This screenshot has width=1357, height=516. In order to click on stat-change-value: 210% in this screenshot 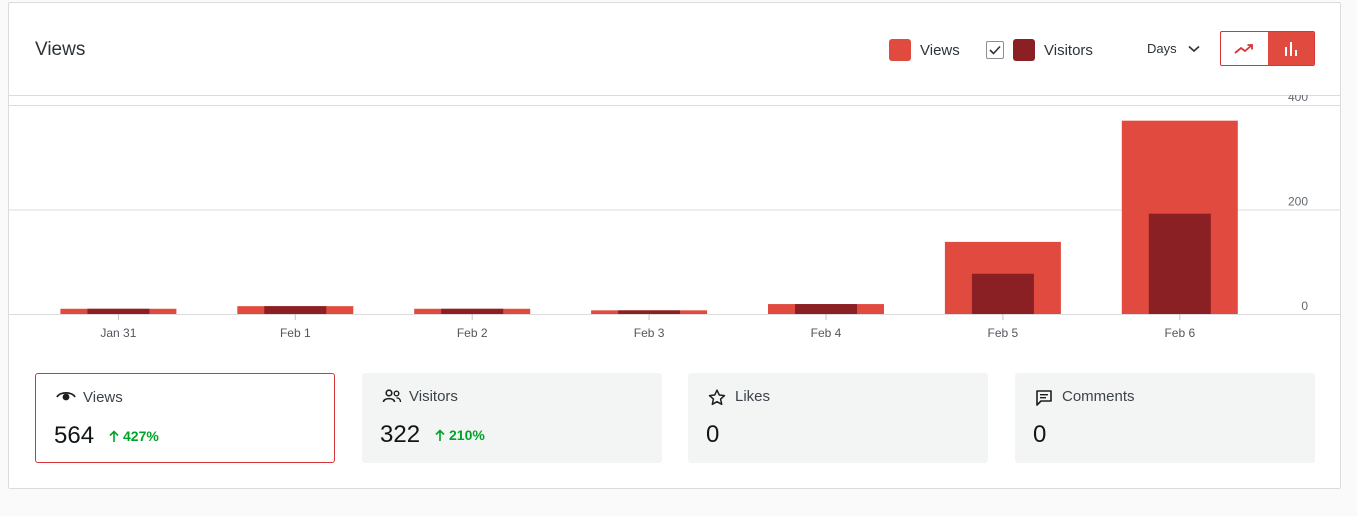, I will do `click(467, 435)`.